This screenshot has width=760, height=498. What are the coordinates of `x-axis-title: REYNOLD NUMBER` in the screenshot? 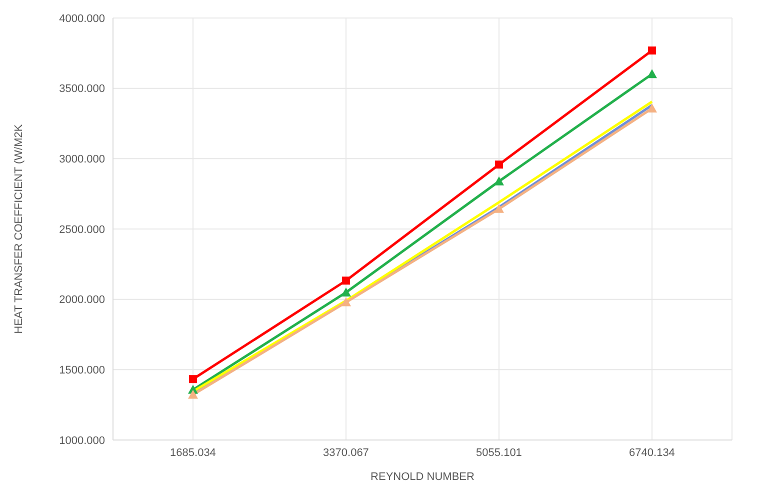 It's located at (422, 477).